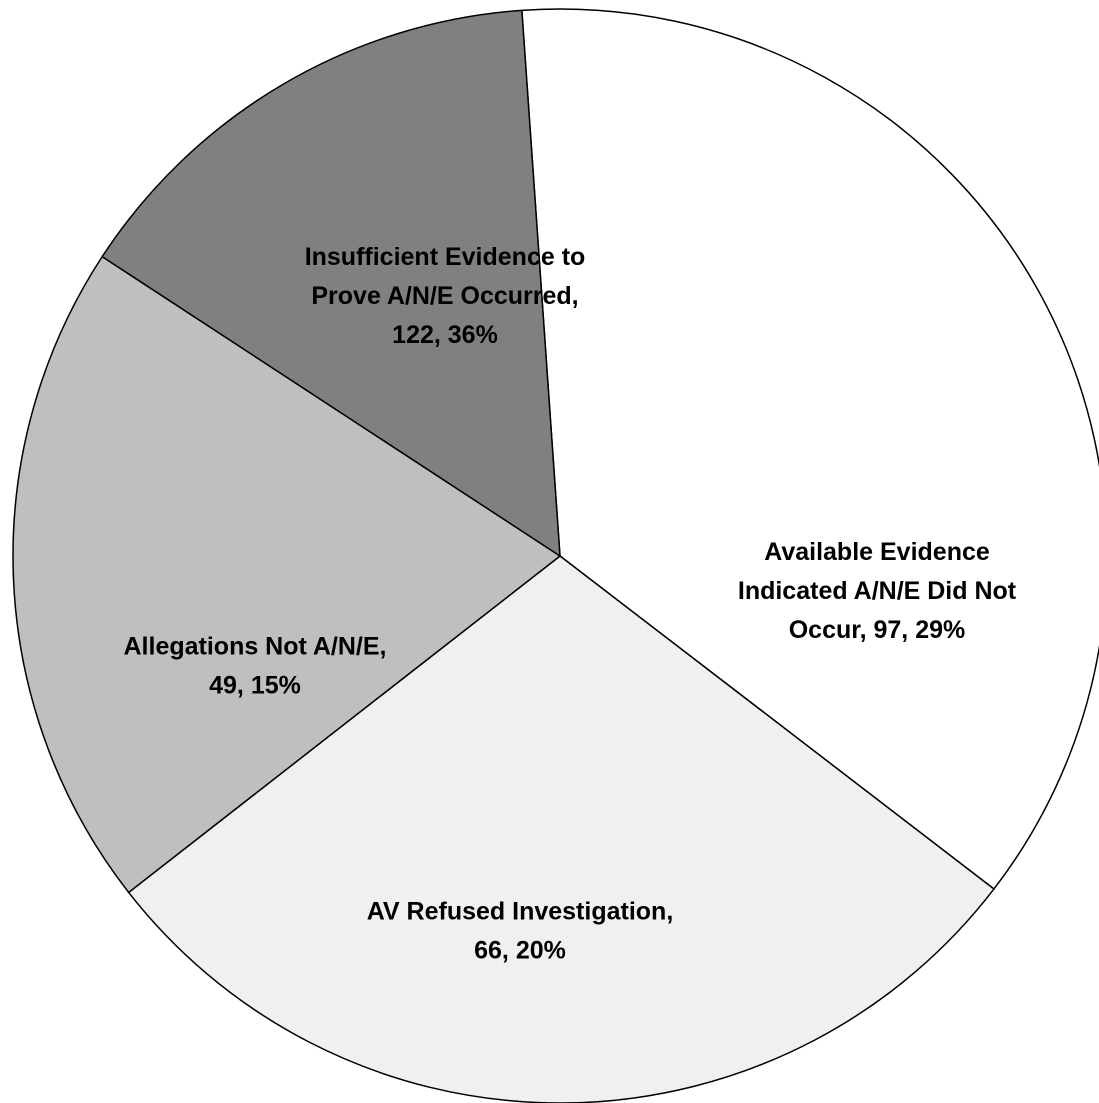  Describe the element at coordinates (255, 686) in the screenshot. I see `slice-label-line: 49, 15%` at that location.